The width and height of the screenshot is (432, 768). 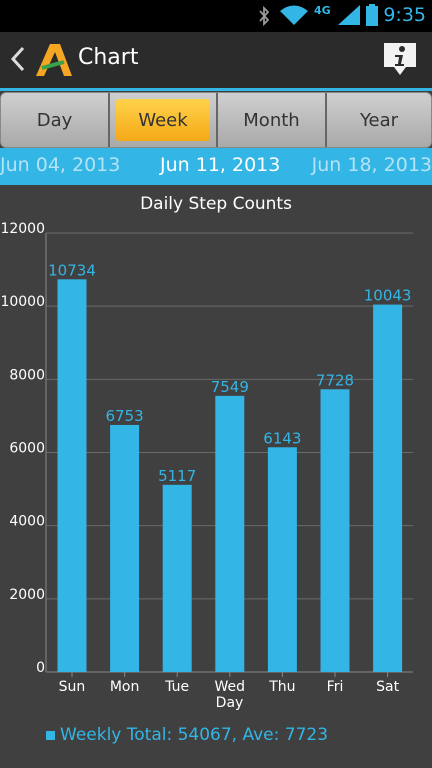 What do you see at coordinates (230, 387) in the screenshot?
I see `data-label: 7549` at bounding box center [230, 387].